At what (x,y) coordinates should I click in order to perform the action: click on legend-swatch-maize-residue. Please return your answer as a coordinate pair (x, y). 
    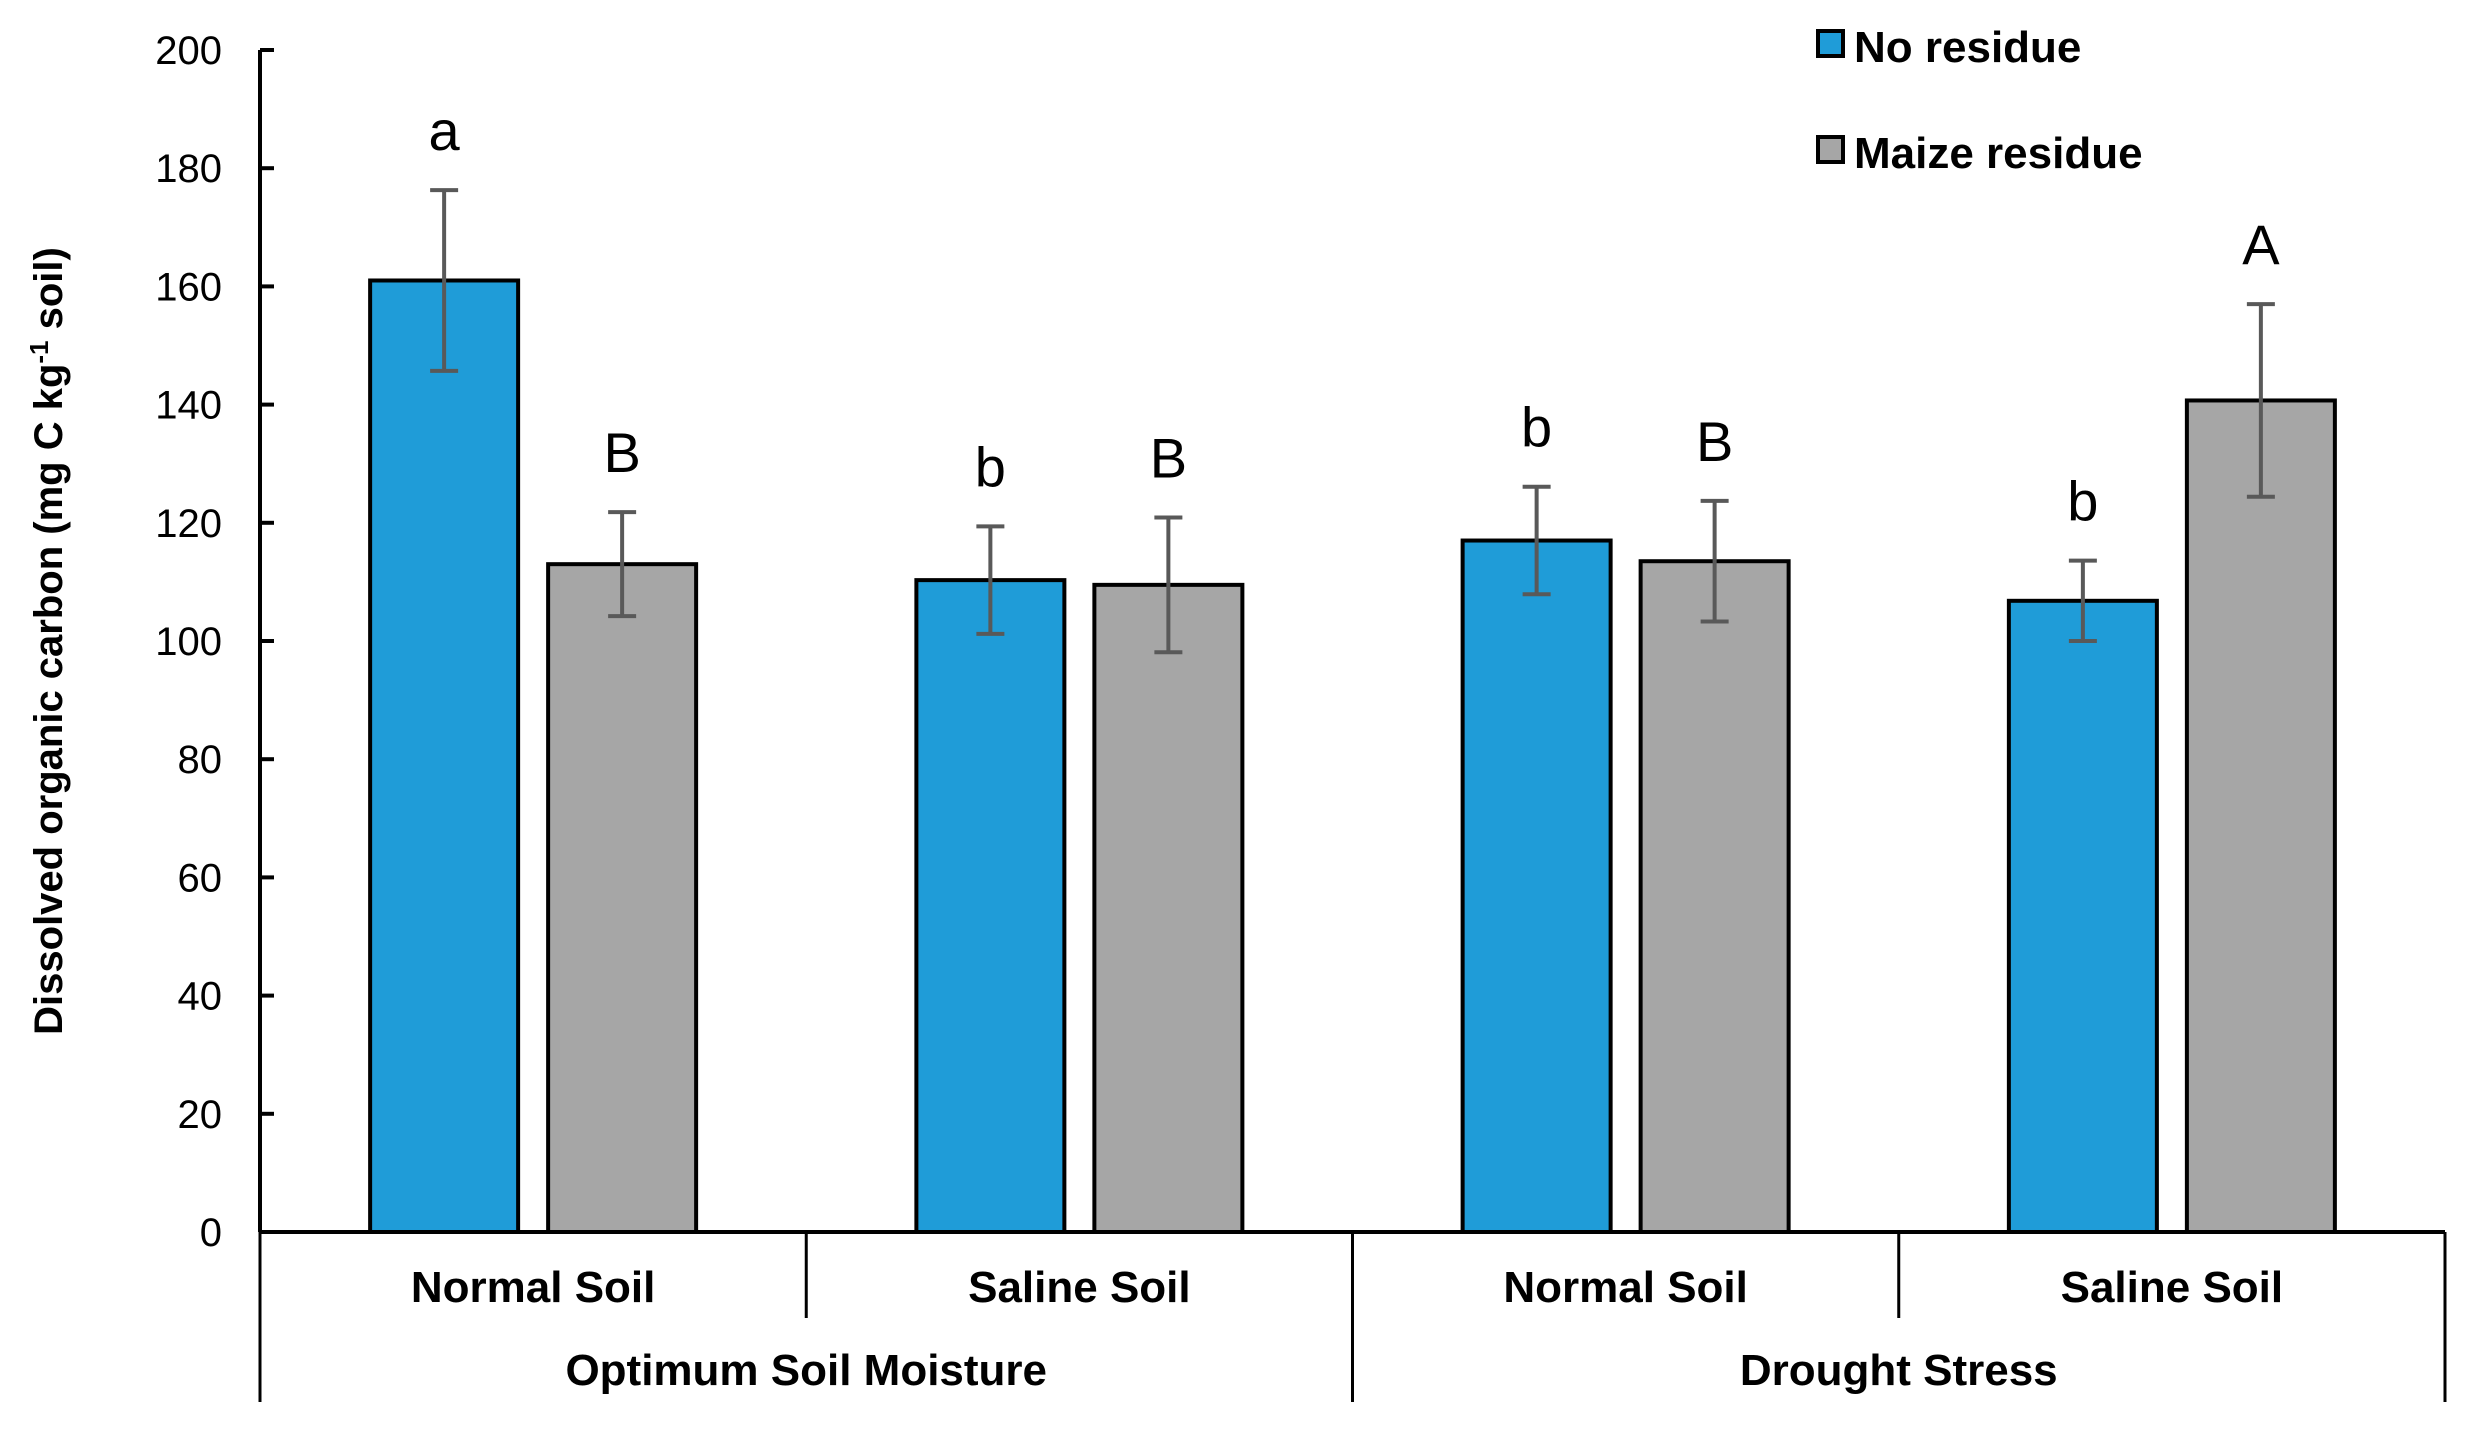
    Looking at the image, I should click on (1830, 149).